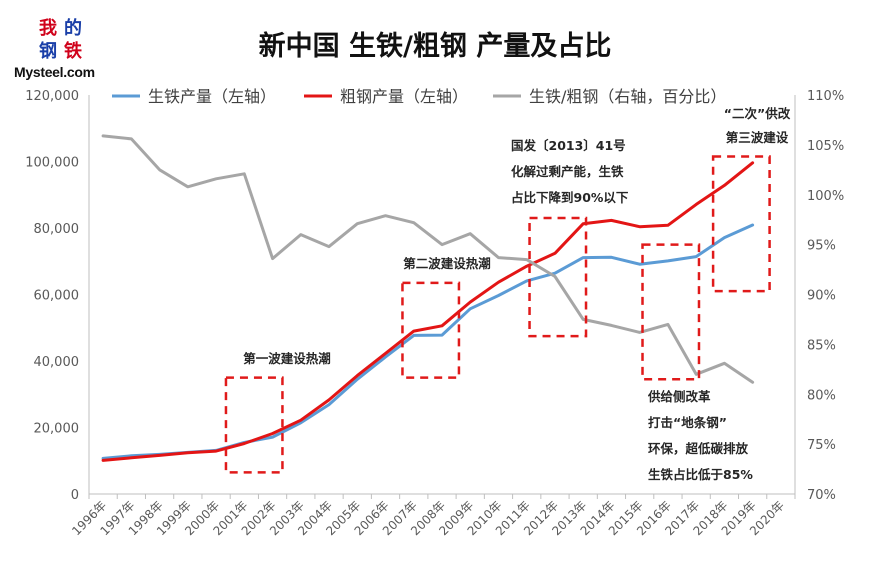 The image size is (871, 579). Describe the element at coordinates (568, 145) in the screenshot. I see `annotation-text: 国发〔2013〕41号` at that location.